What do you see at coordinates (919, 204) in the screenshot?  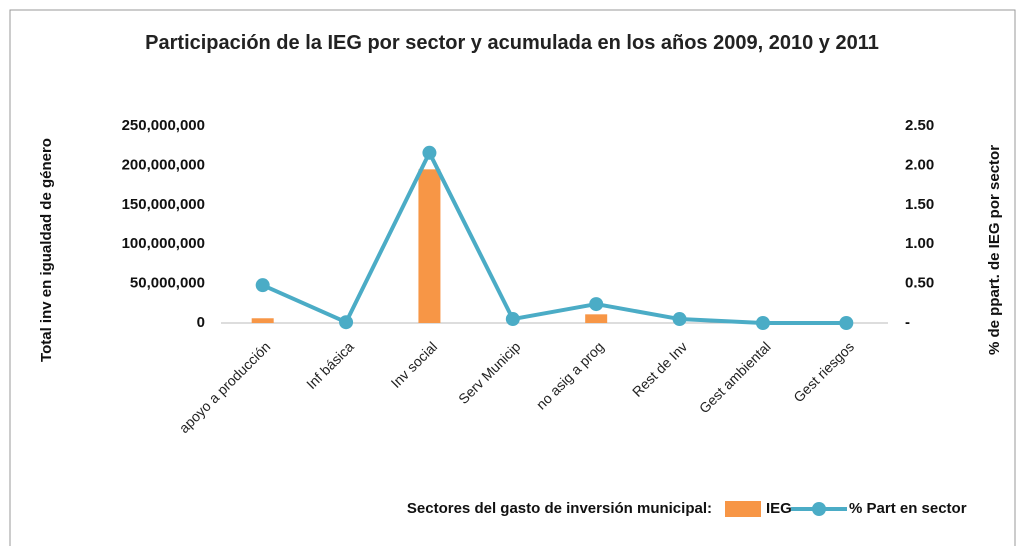 I see `y2-tick-label: 1.50` at bounding box center [919, 204].